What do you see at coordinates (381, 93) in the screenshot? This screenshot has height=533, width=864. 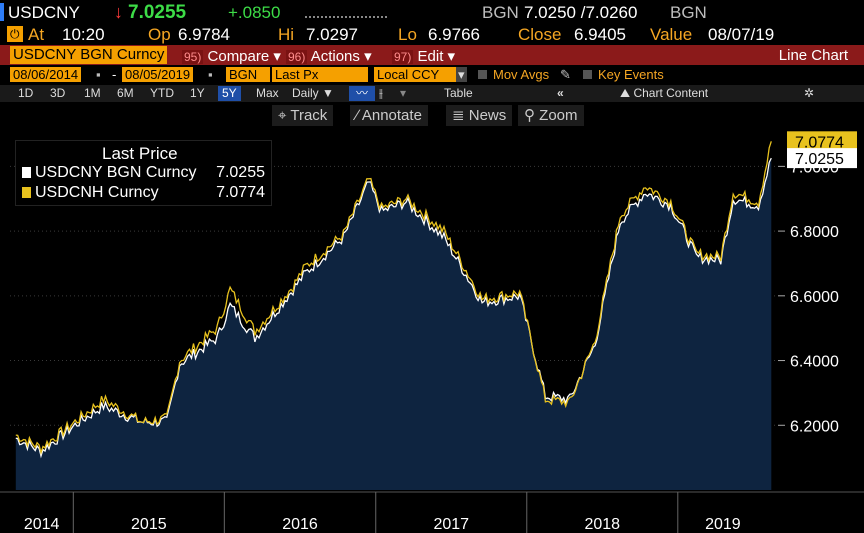 I see `bar-chart-icon: ⫲` at bounding box center [381, 93].